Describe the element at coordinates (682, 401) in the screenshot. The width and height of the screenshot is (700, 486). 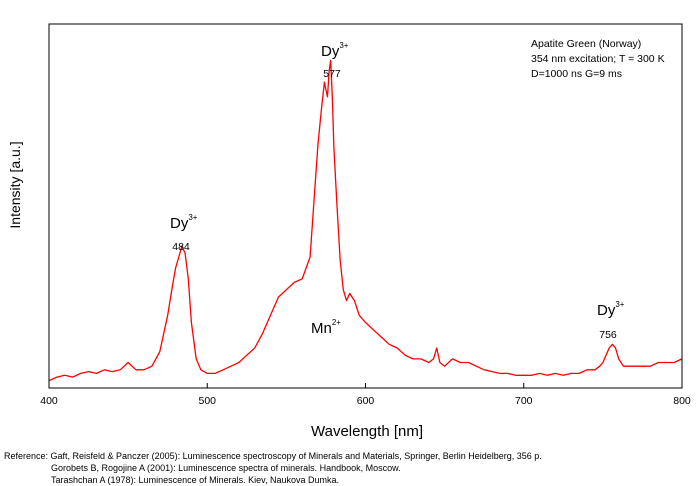
I see `x-tick-label: 800` at that location.